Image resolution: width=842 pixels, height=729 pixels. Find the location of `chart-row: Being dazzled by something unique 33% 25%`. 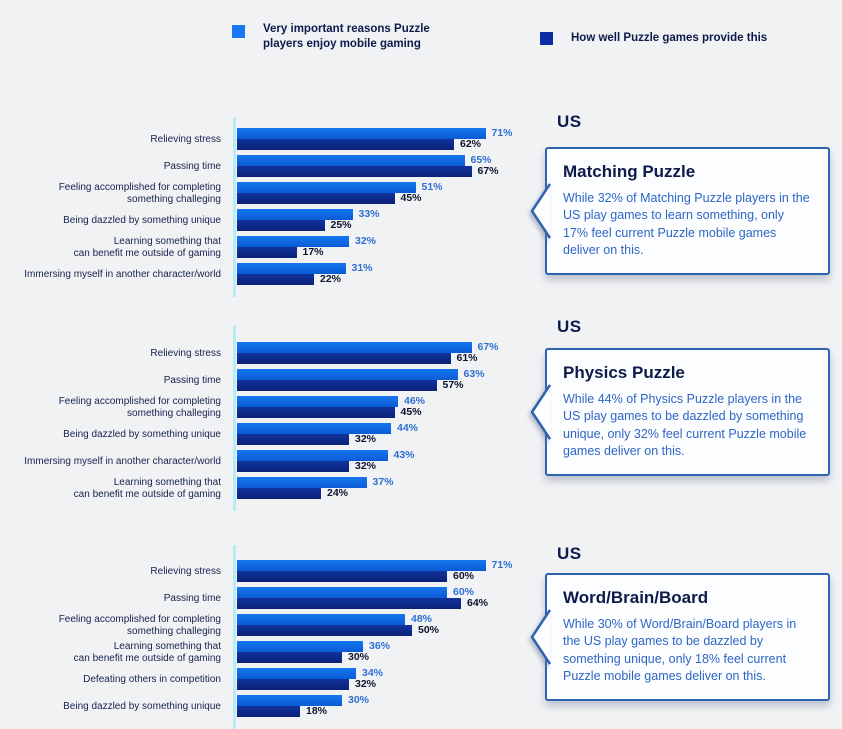

chart-row: Being dazzled by something unique 33% 25% is located at coordinates (280, 220).